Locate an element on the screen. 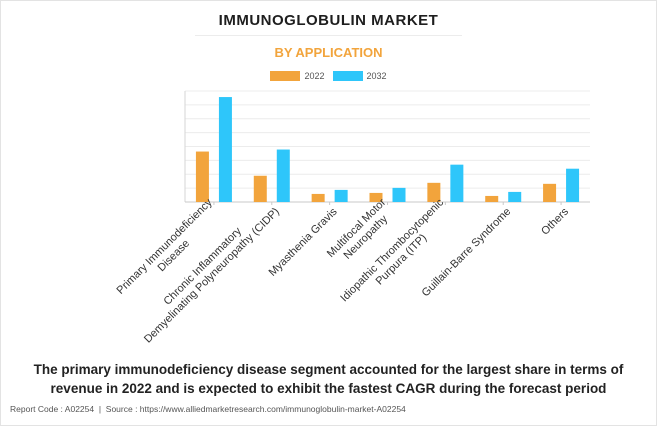  legend-swatch-2032 is located at coordinates (347, 76).